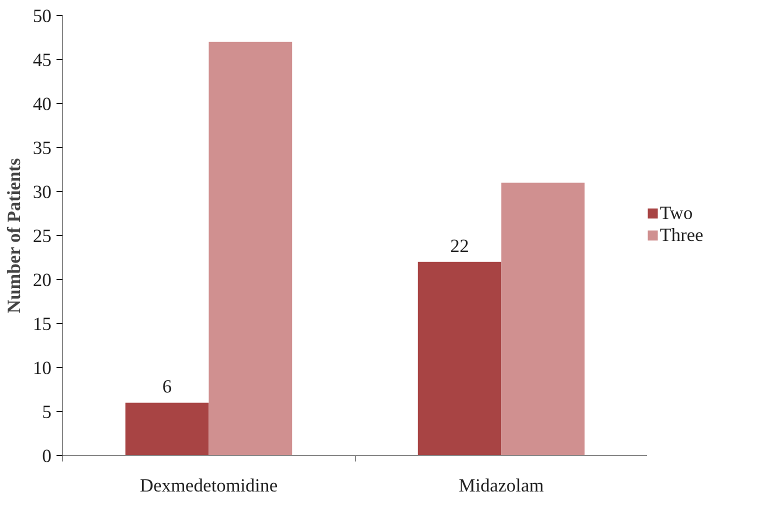  Describe the element at coordinates (42, 192) in the screenshot. I see `y-tick-label: 30` at that location.